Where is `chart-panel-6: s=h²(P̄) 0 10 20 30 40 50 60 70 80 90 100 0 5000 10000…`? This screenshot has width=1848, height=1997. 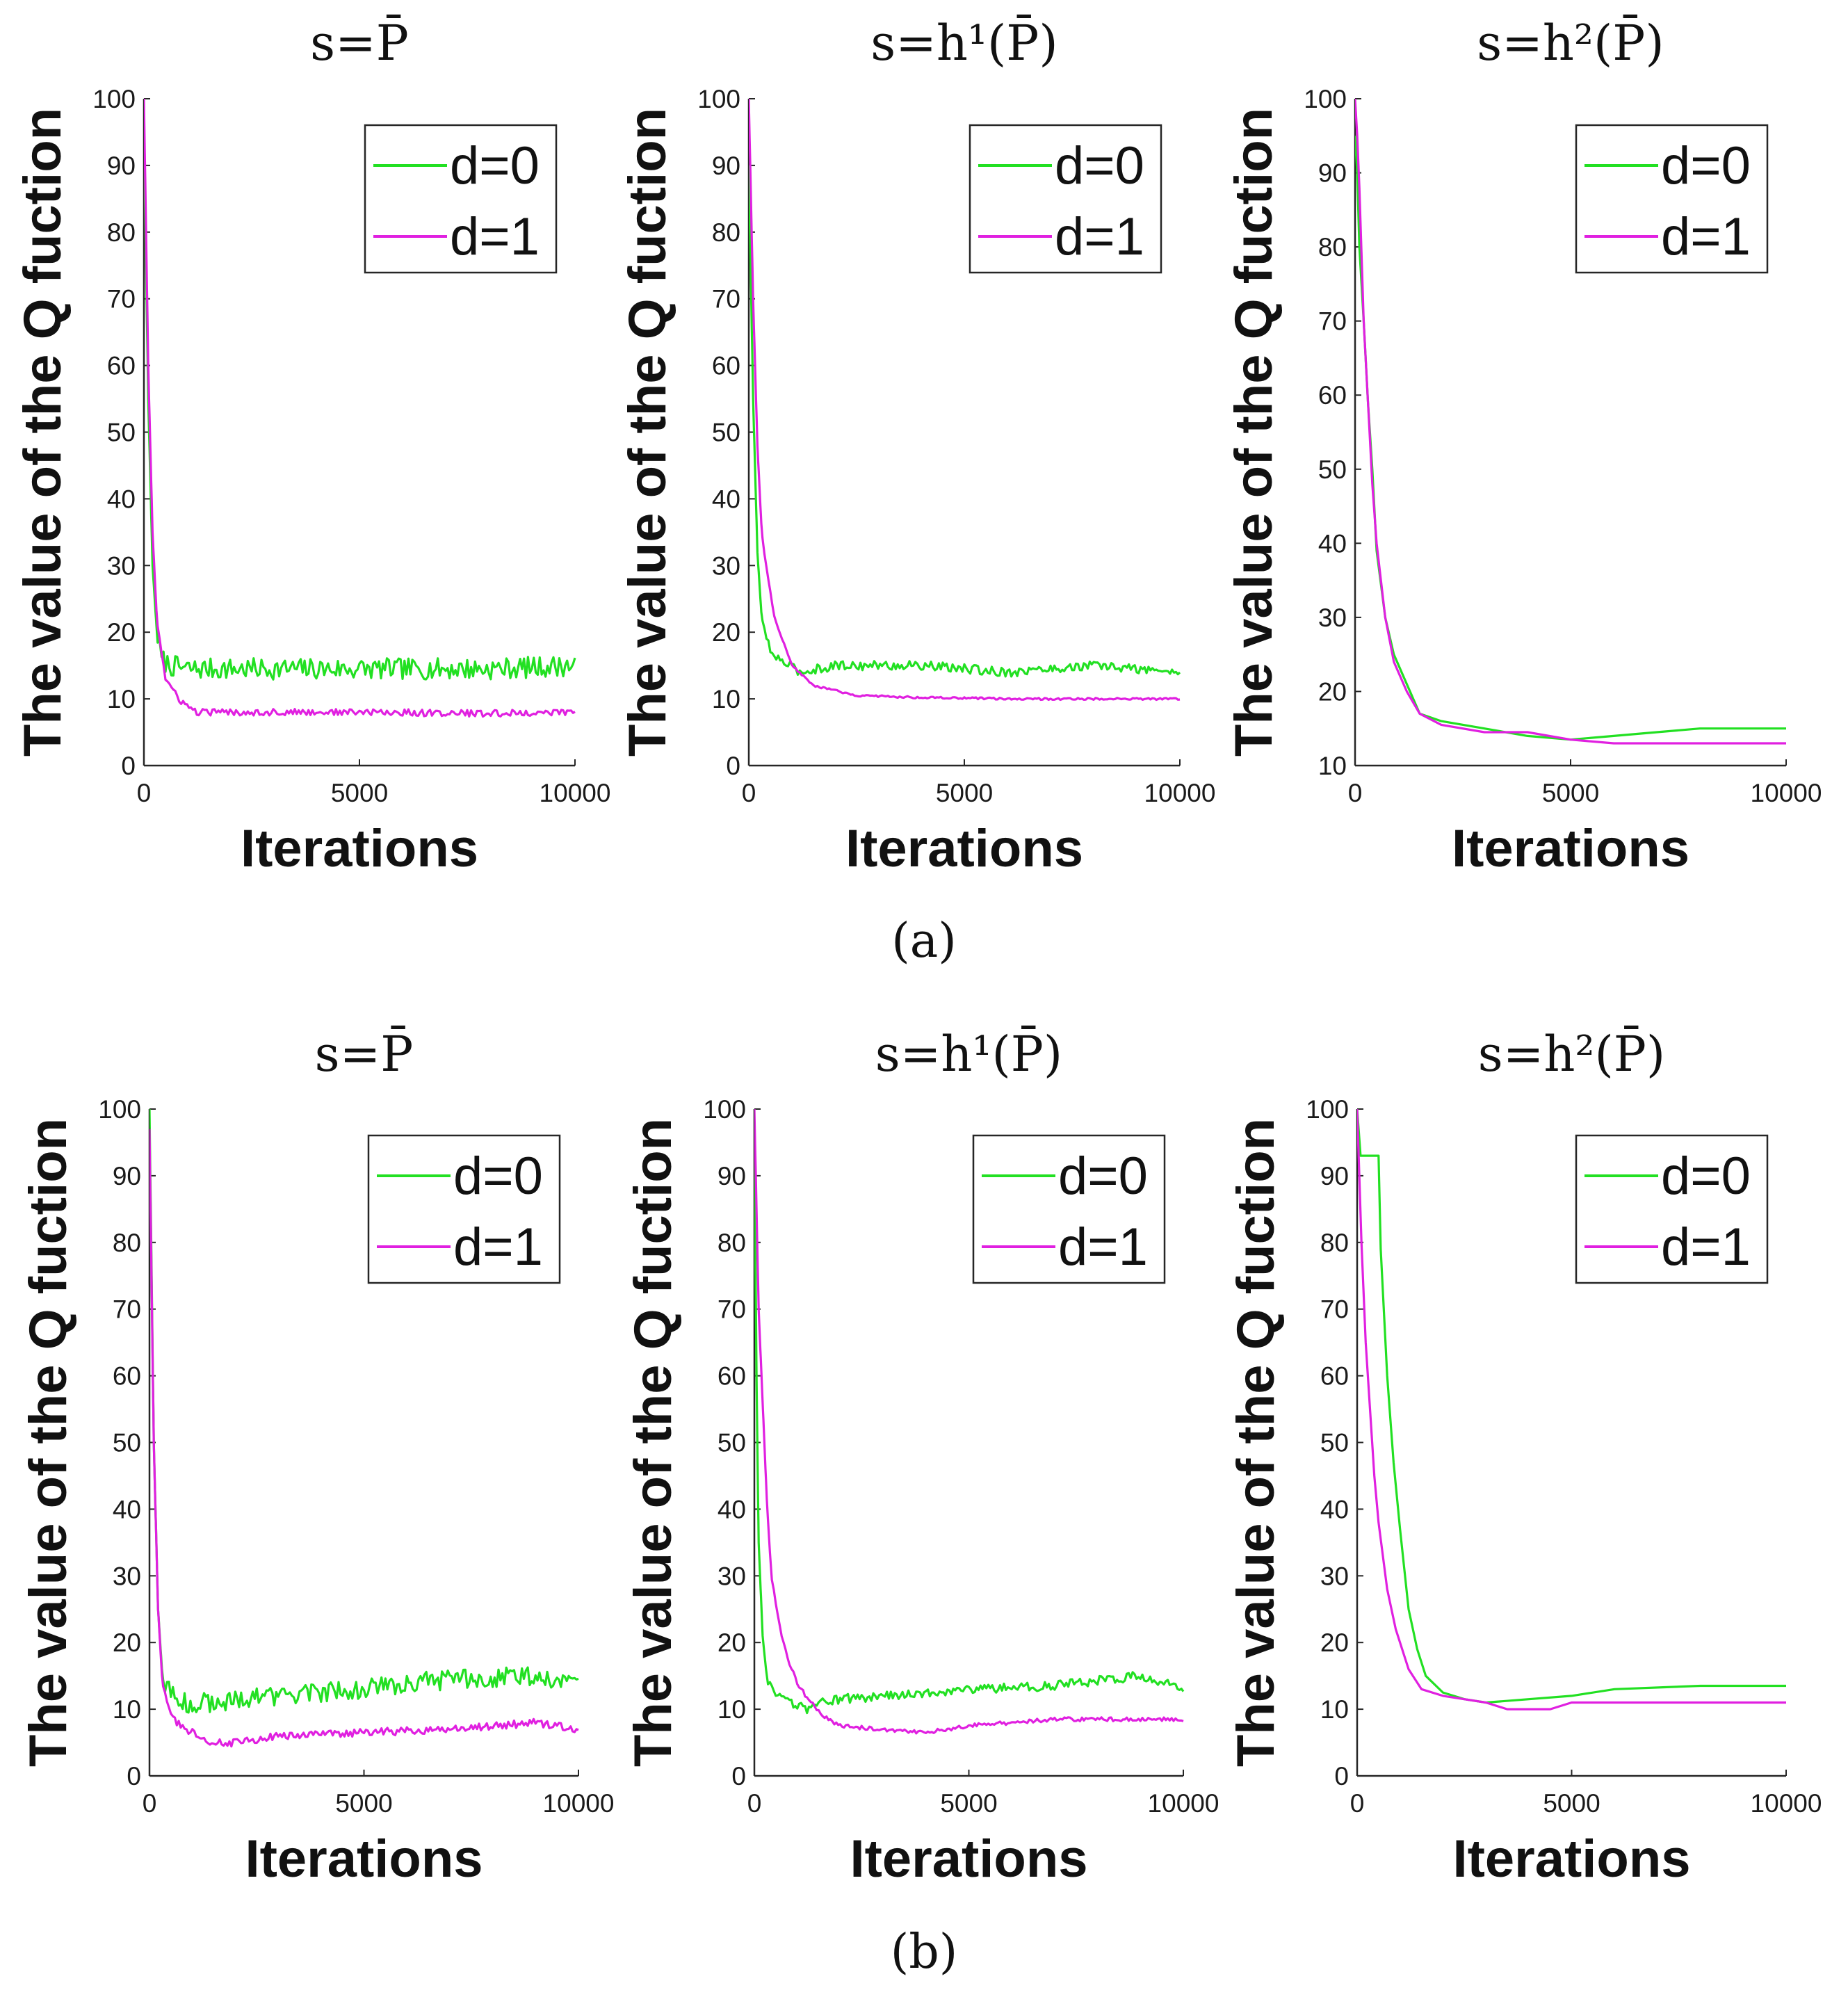
chart-panel-6: s=h²(P̄) 0 10 20 30 40 50 60 70 80 90 100 0 5000 10000… is located at coordinates (1524, 1457).